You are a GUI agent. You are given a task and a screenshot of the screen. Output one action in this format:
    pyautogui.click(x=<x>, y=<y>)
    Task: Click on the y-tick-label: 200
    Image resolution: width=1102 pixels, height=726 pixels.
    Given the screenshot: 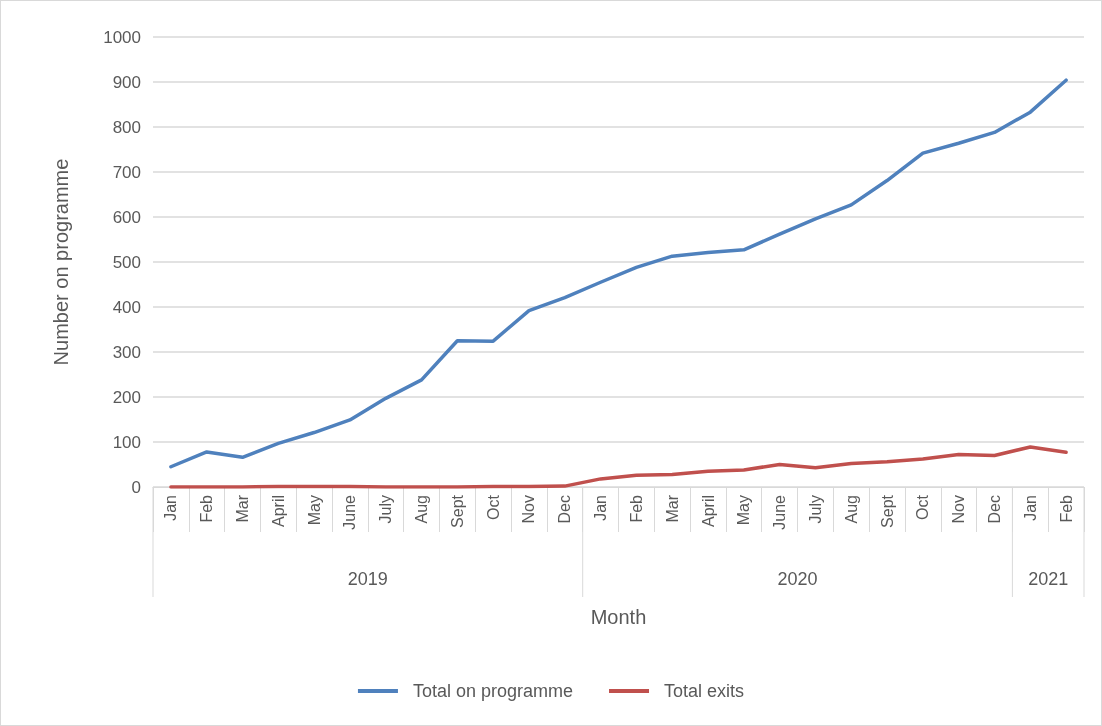 What is the action you would take?
    pyautogui.click(x=126, y=397)
    